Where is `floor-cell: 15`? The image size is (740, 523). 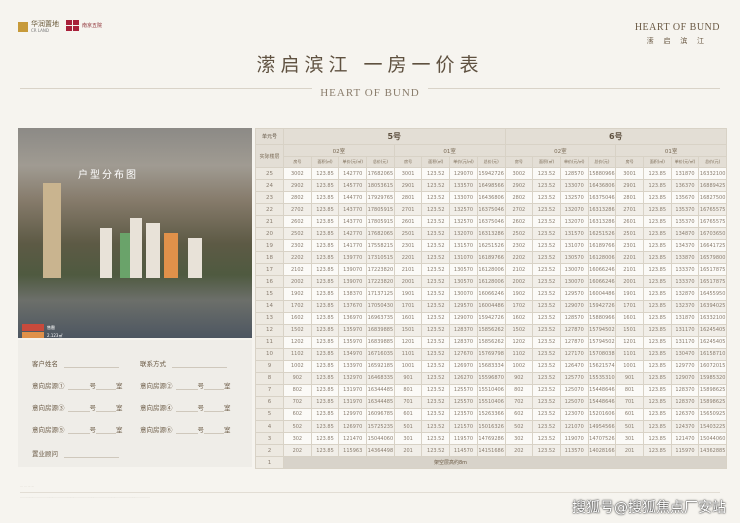 floor-cell: 15 is located at coordinates (269, 294).